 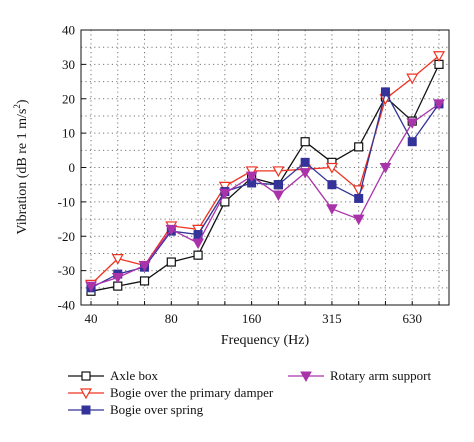 I want to click on legend-label-rotary-arm-support: Rotary arm support, so click(x=380, y=375).